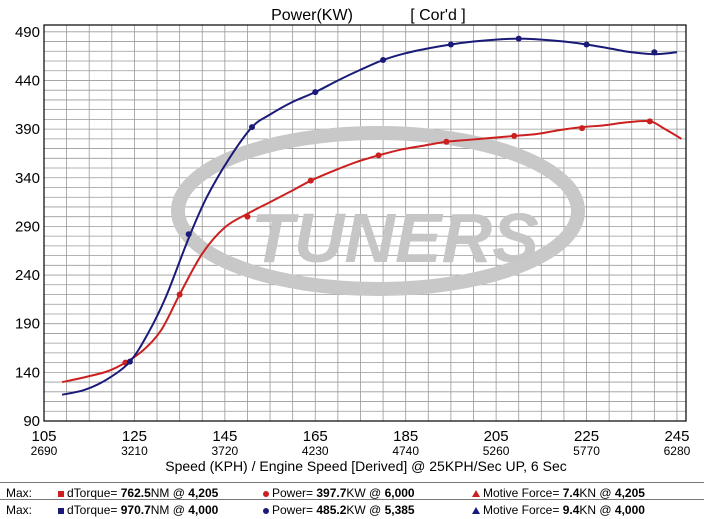 The image size is (704, 519). What do you see at coordinates (586, 436) in the screenshot?
I see `x-tick-label: 225` at bounding box center [586, 436].